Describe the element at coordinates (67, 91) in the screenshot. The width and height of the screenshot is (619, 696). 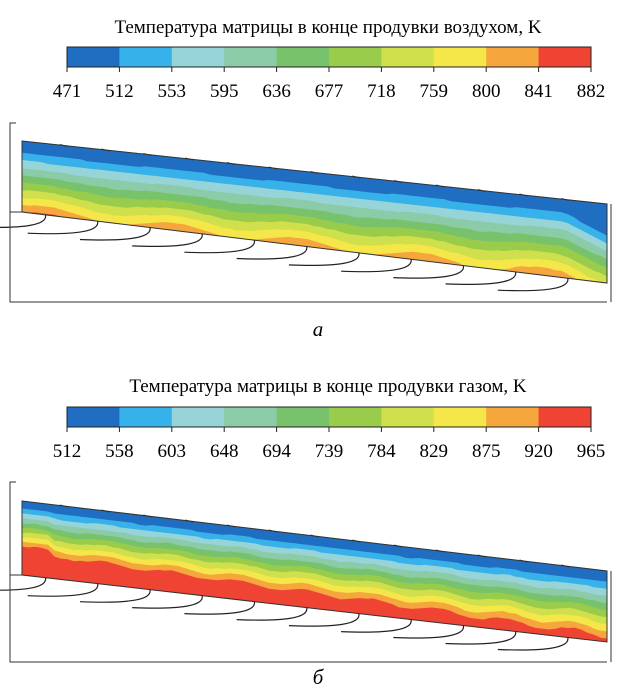
I see `colorbar-tick-label: 471` at that location.